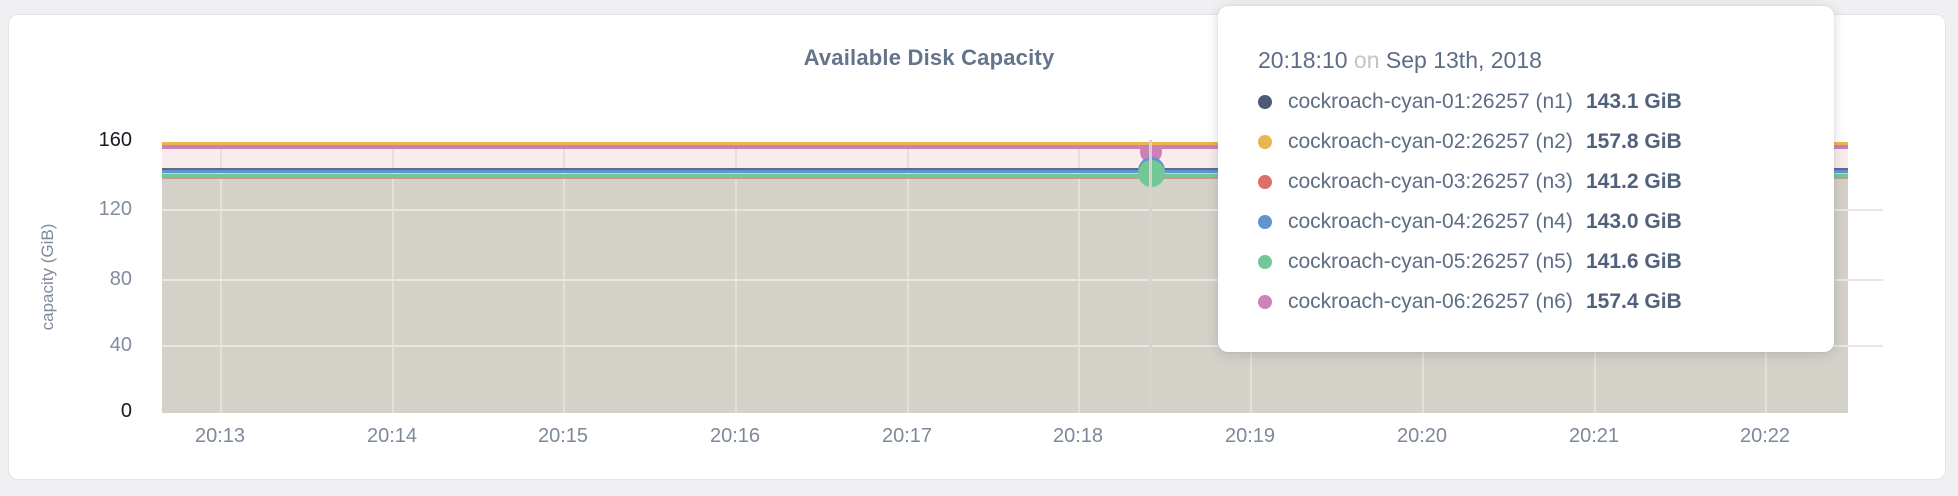 The width and height of the screenshot is (1958, 496). I want to click on series-line-n6, so click(1005, 147).